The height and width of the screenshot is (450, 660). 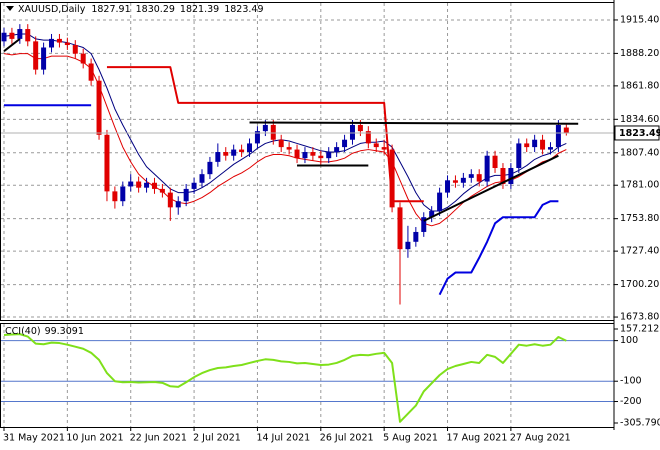 I want to click on date-tick-label: 10 Jun 2021, so click(x=94, y=438).